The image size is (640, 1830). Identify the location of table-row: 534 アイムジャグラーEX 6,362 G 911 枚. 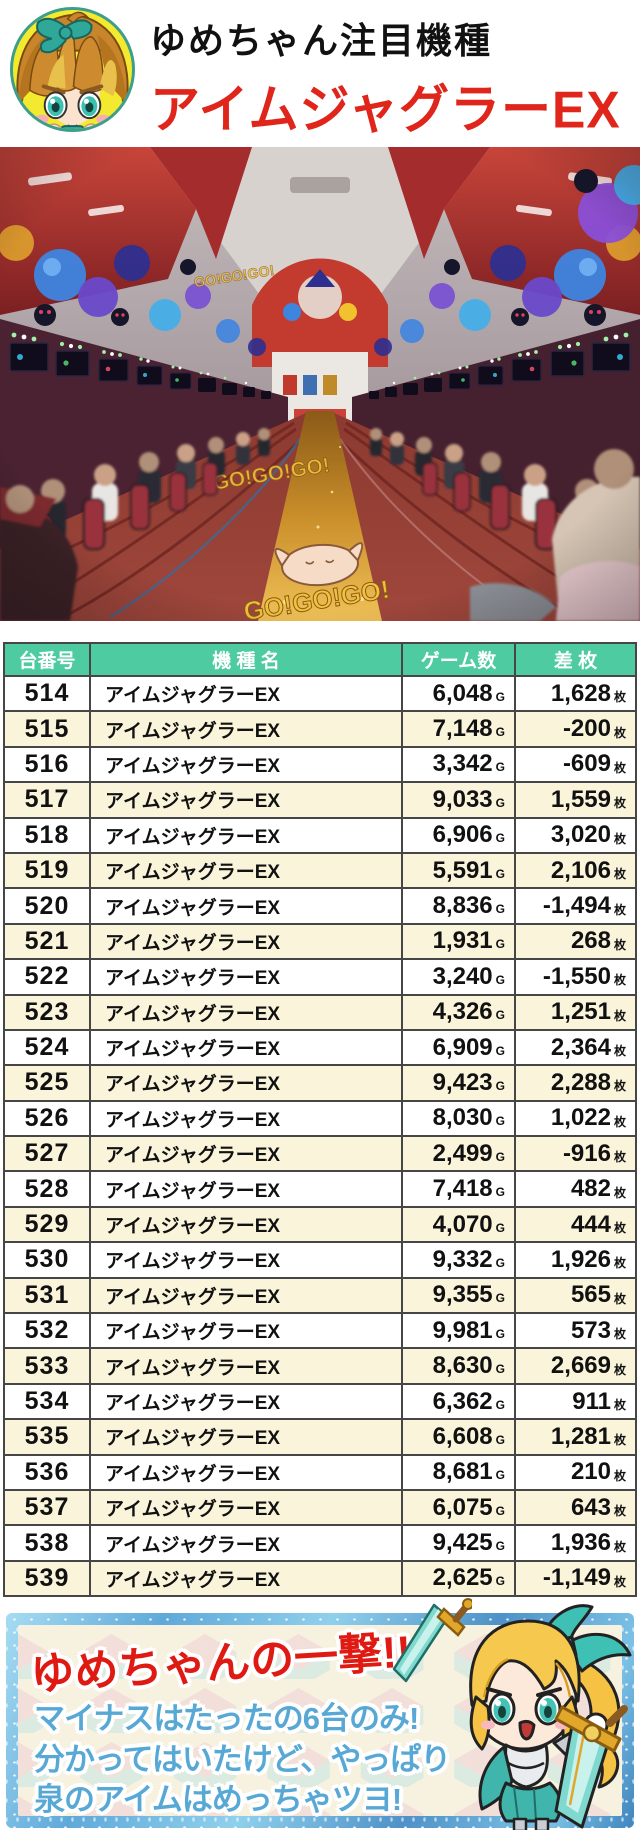
(320, 1400).